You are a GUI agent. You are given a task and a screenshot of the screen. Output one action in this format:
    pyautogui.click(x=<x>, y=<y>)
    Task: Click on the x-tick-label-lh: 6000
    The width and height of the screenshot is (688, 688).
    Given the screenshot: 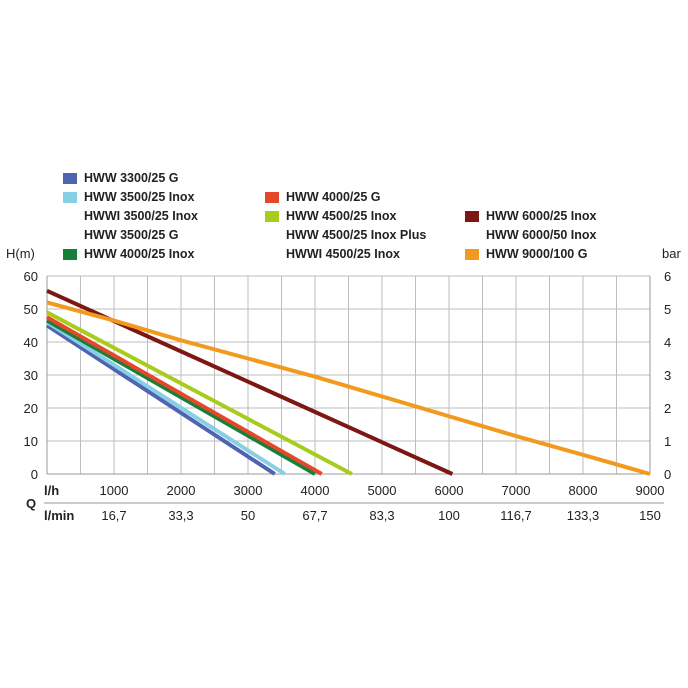 What is the action you would take?
    pyautogui.click(x=449, y=490)
    